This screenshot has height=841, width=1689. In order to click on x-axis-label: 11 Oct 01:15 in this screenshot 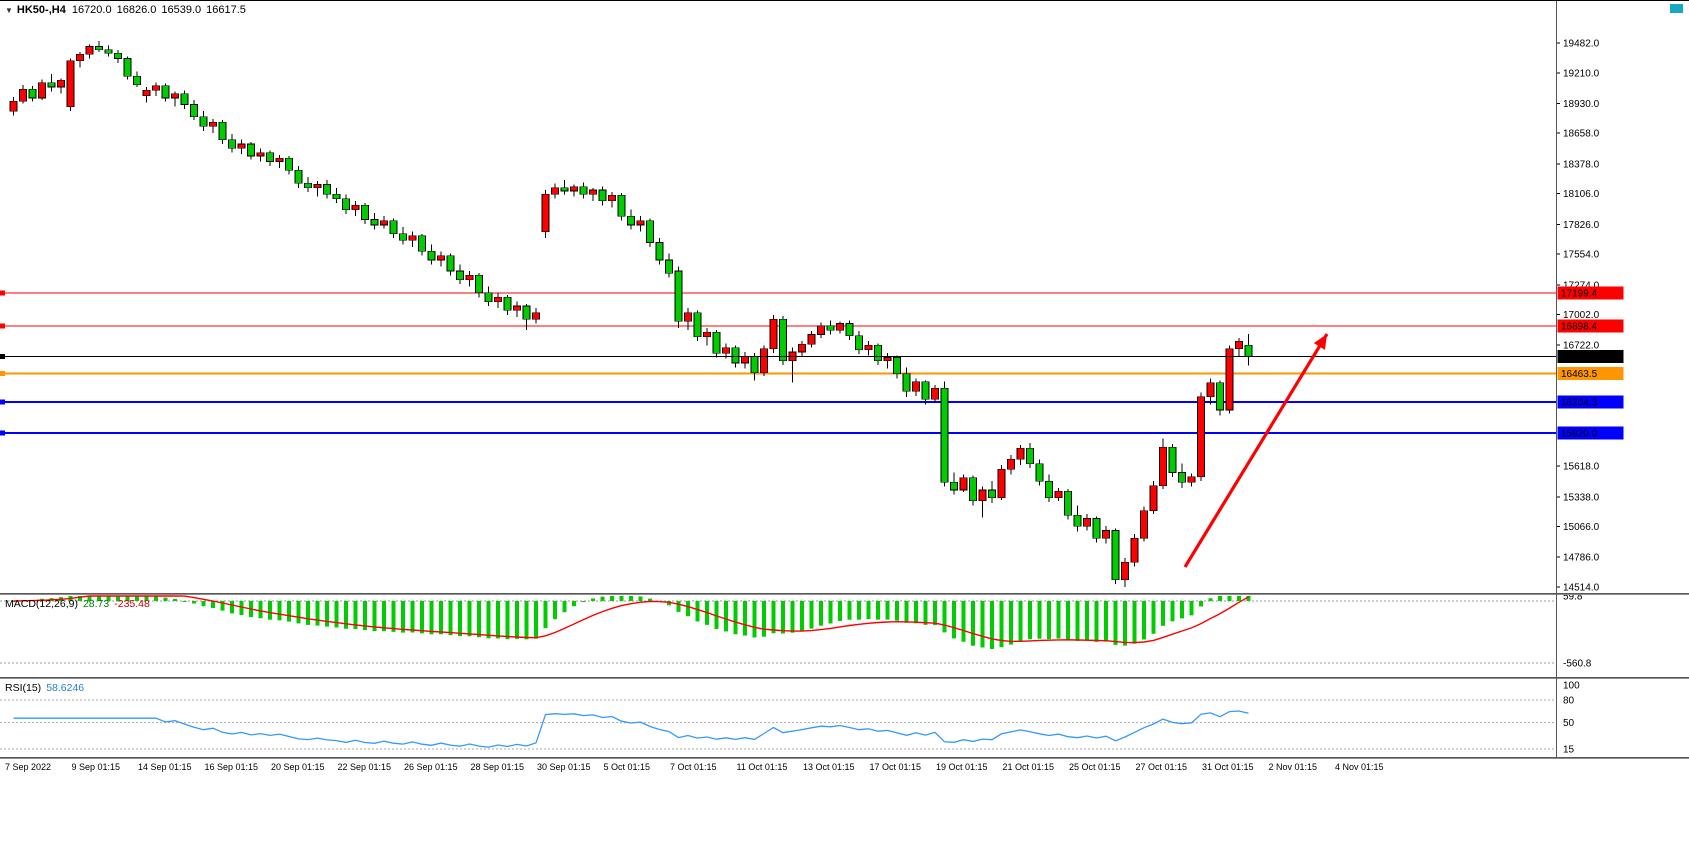, I will do `click(762, 767)`.